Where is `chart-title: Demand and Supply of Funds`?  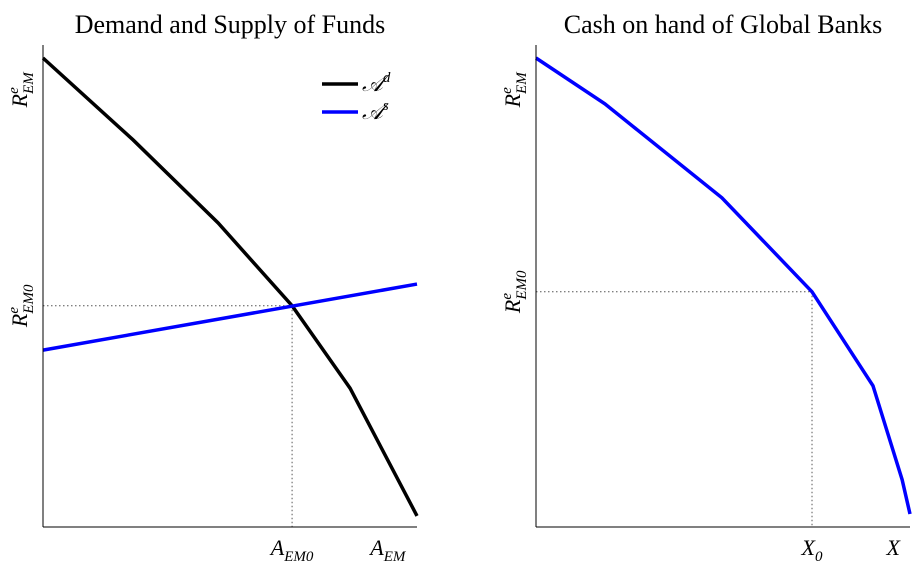 chart-title: Demand and Supply of Funds is located at coordinates (230, 24).